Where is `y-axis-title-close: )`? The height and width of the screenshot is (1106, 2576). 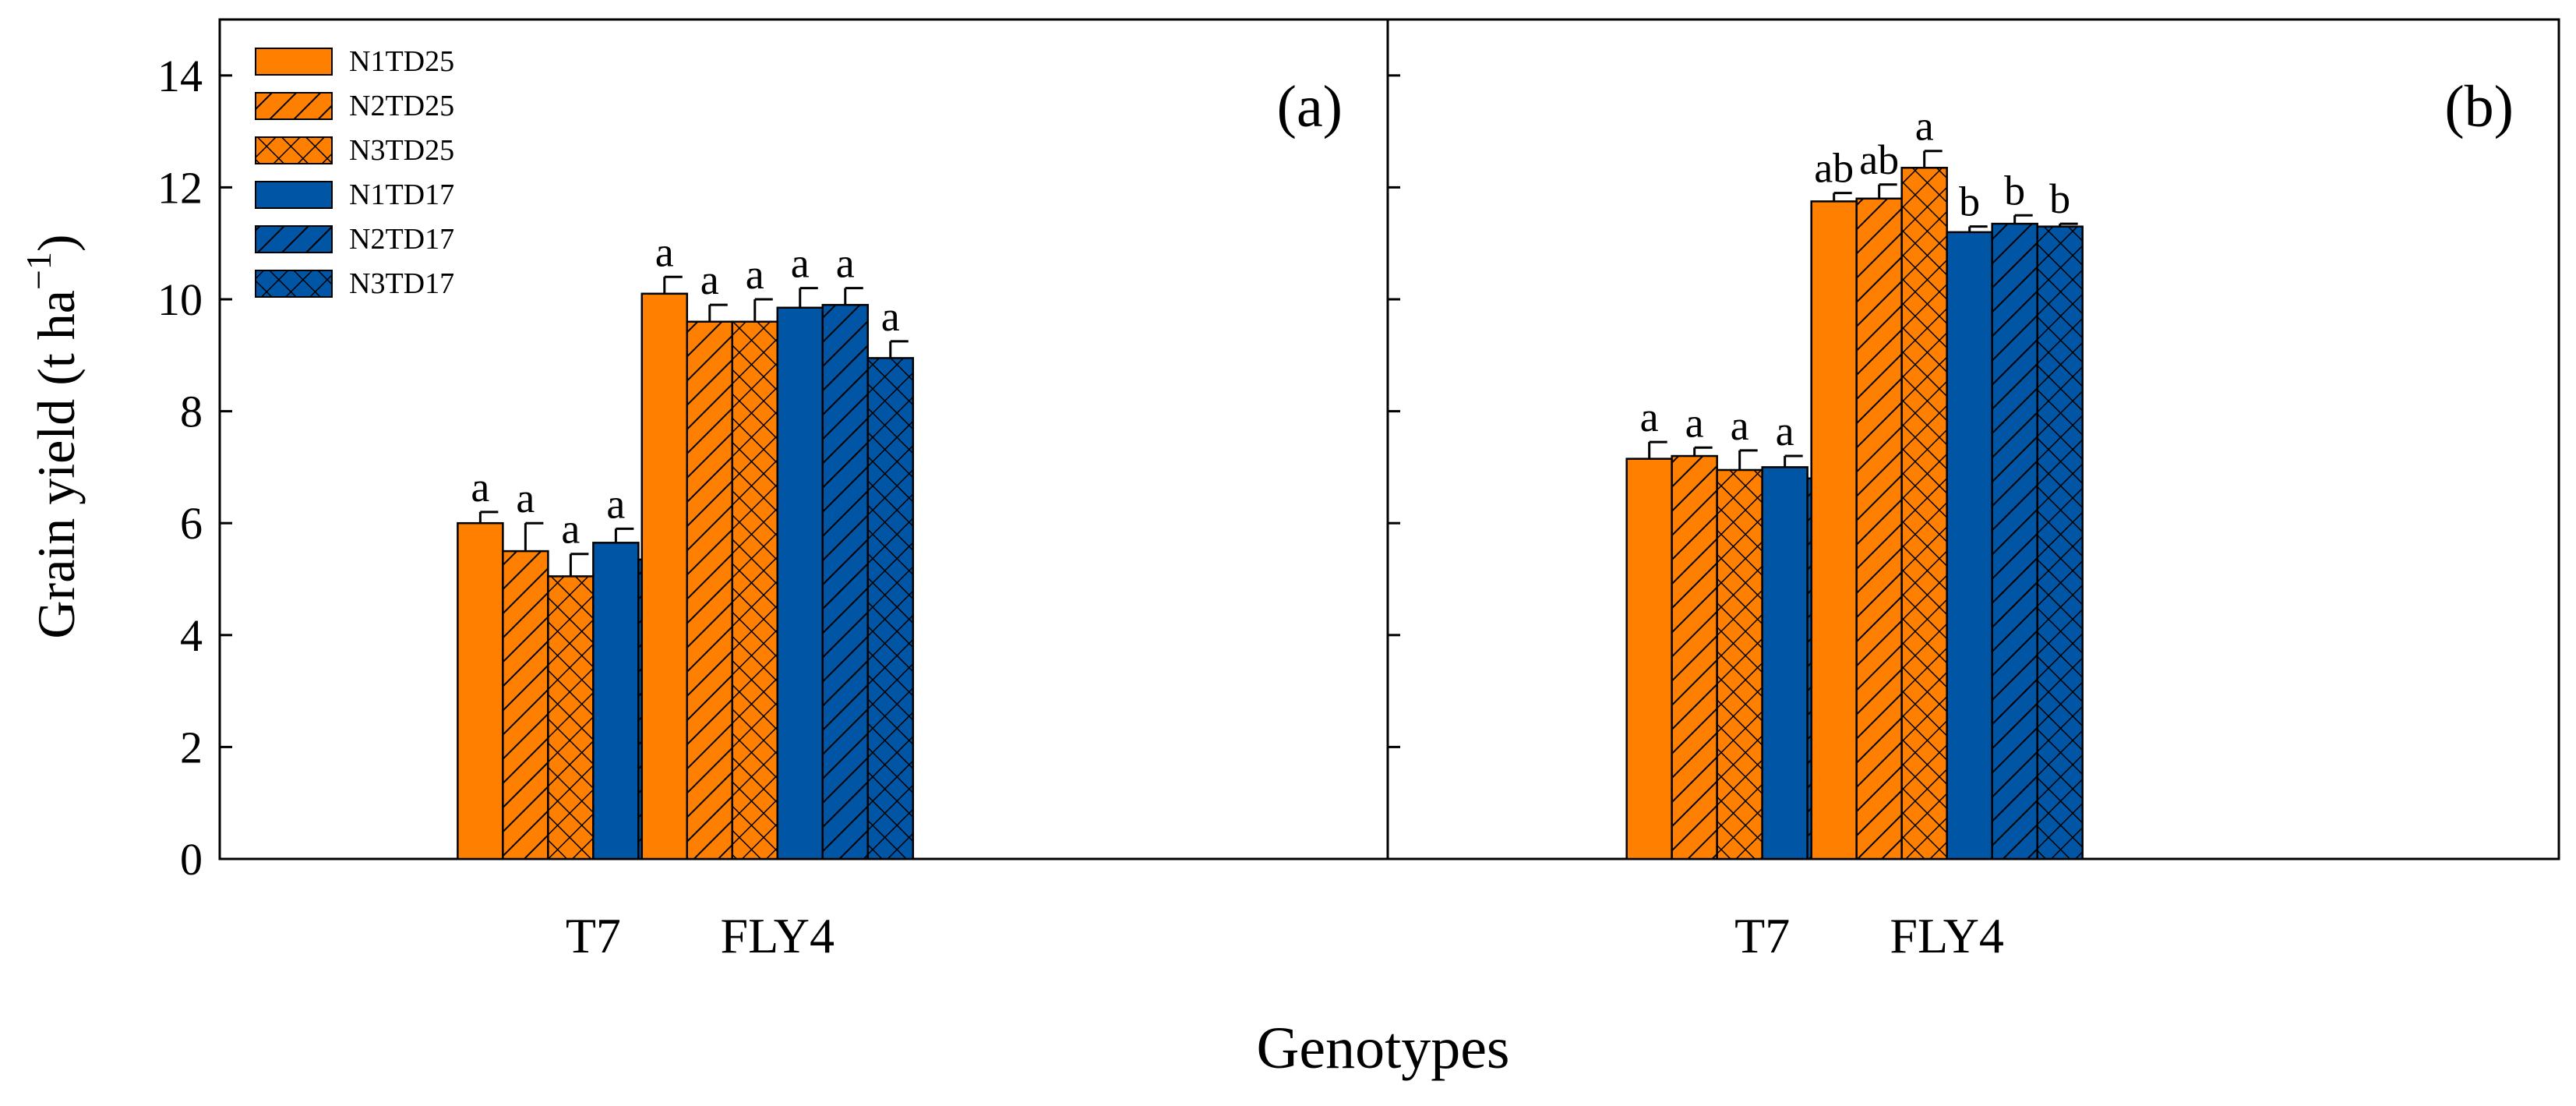
y-axis-title-close: ) is located at coordinates (56, 243).